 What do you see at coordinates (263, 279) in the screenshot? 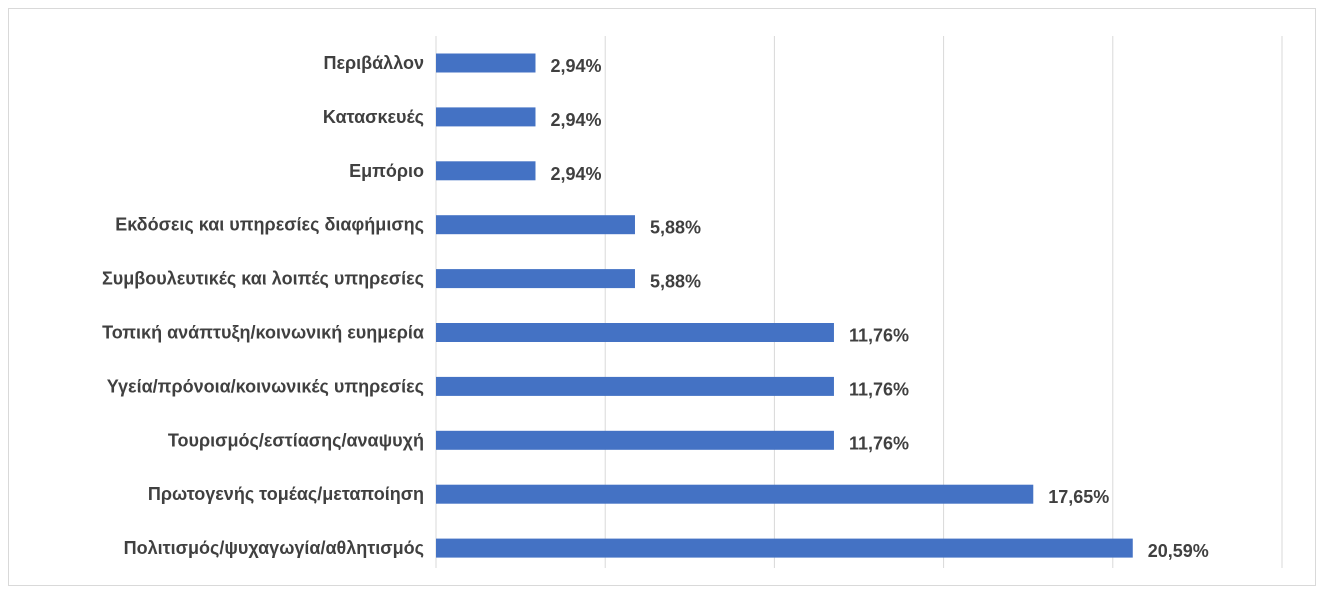
I see `category-label: Συμβουλευτικές και λοιπές υπηρεσίες` at bounding box center [263, 279].